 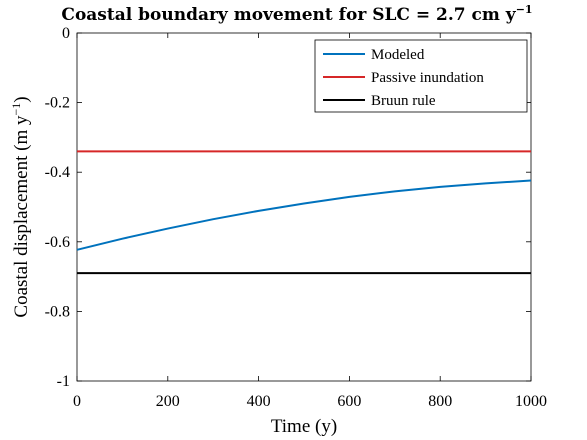 I want to click on y-tick-label: -0.6, so click(x=57, y=242).